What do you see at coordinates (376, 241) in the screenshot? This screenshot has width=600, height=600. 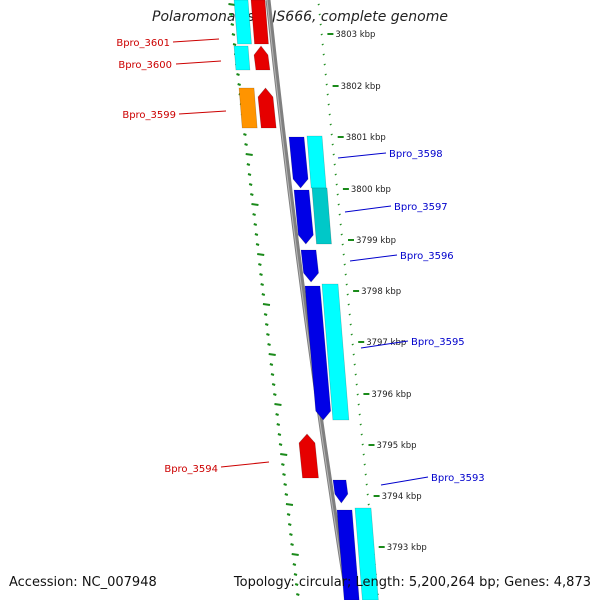 I see `kbp-tick-label: 3799 kbp` at bounding box center [376, 241].